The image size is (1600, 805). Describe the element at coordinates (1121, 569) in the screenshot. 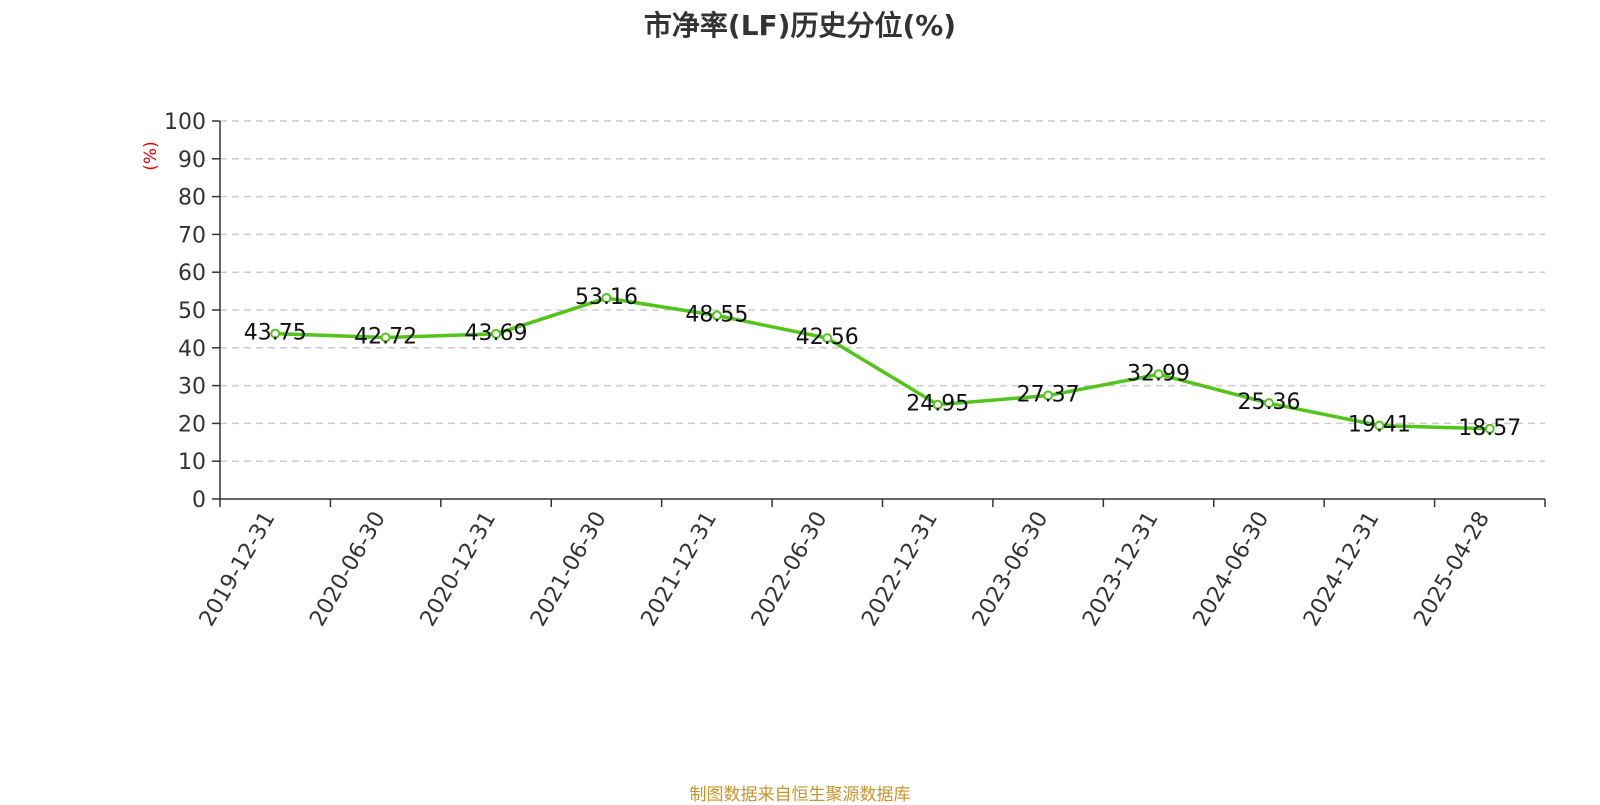

I see `x-tick-label: 2023-12-31` at that location.